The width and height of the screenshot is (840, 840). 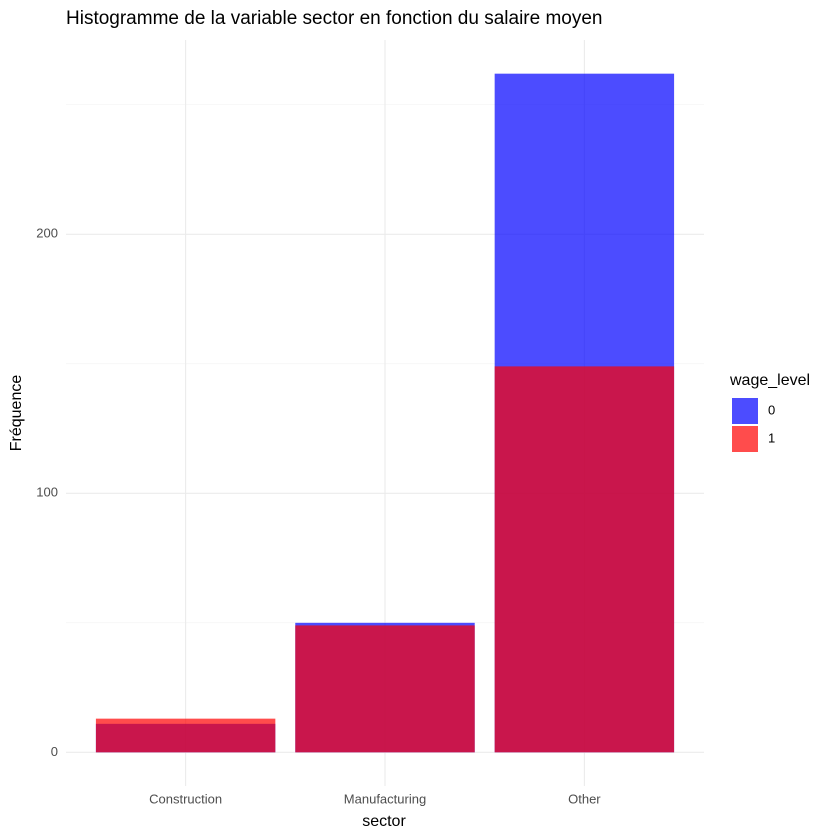 I want to click on x-axis-label: sector, so click(x=384, y=821).